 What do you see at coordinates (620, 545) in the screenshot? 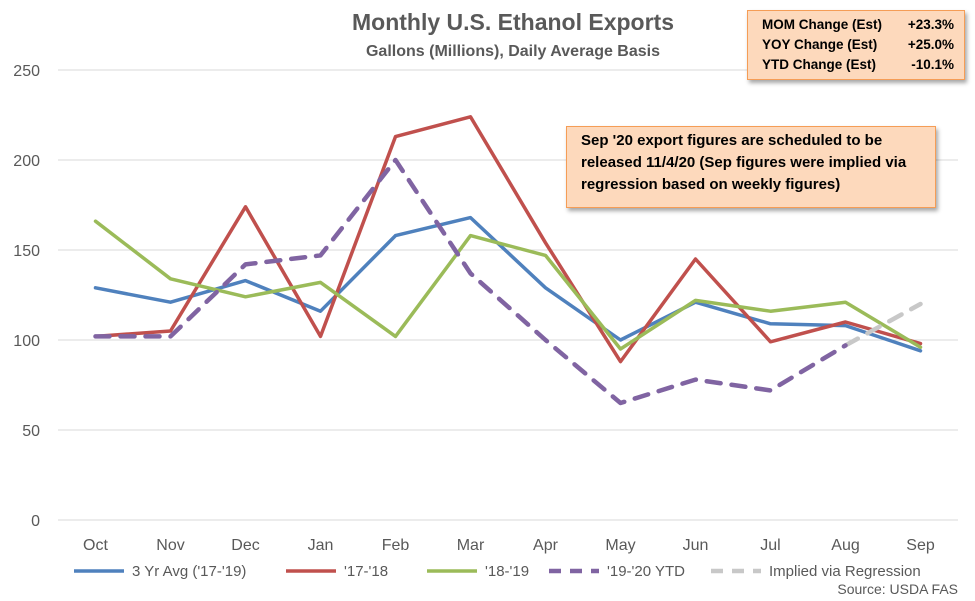
I see `x-tick-label: May` at bounding box center [620, 545].